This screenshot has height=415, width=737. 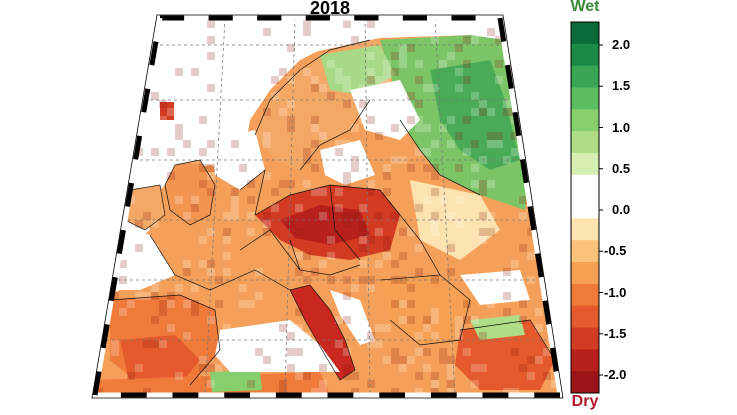 What do you see at coordinates (236, 381) in the screenshot?
I see `africa-green` at bounding box center [236, 381].